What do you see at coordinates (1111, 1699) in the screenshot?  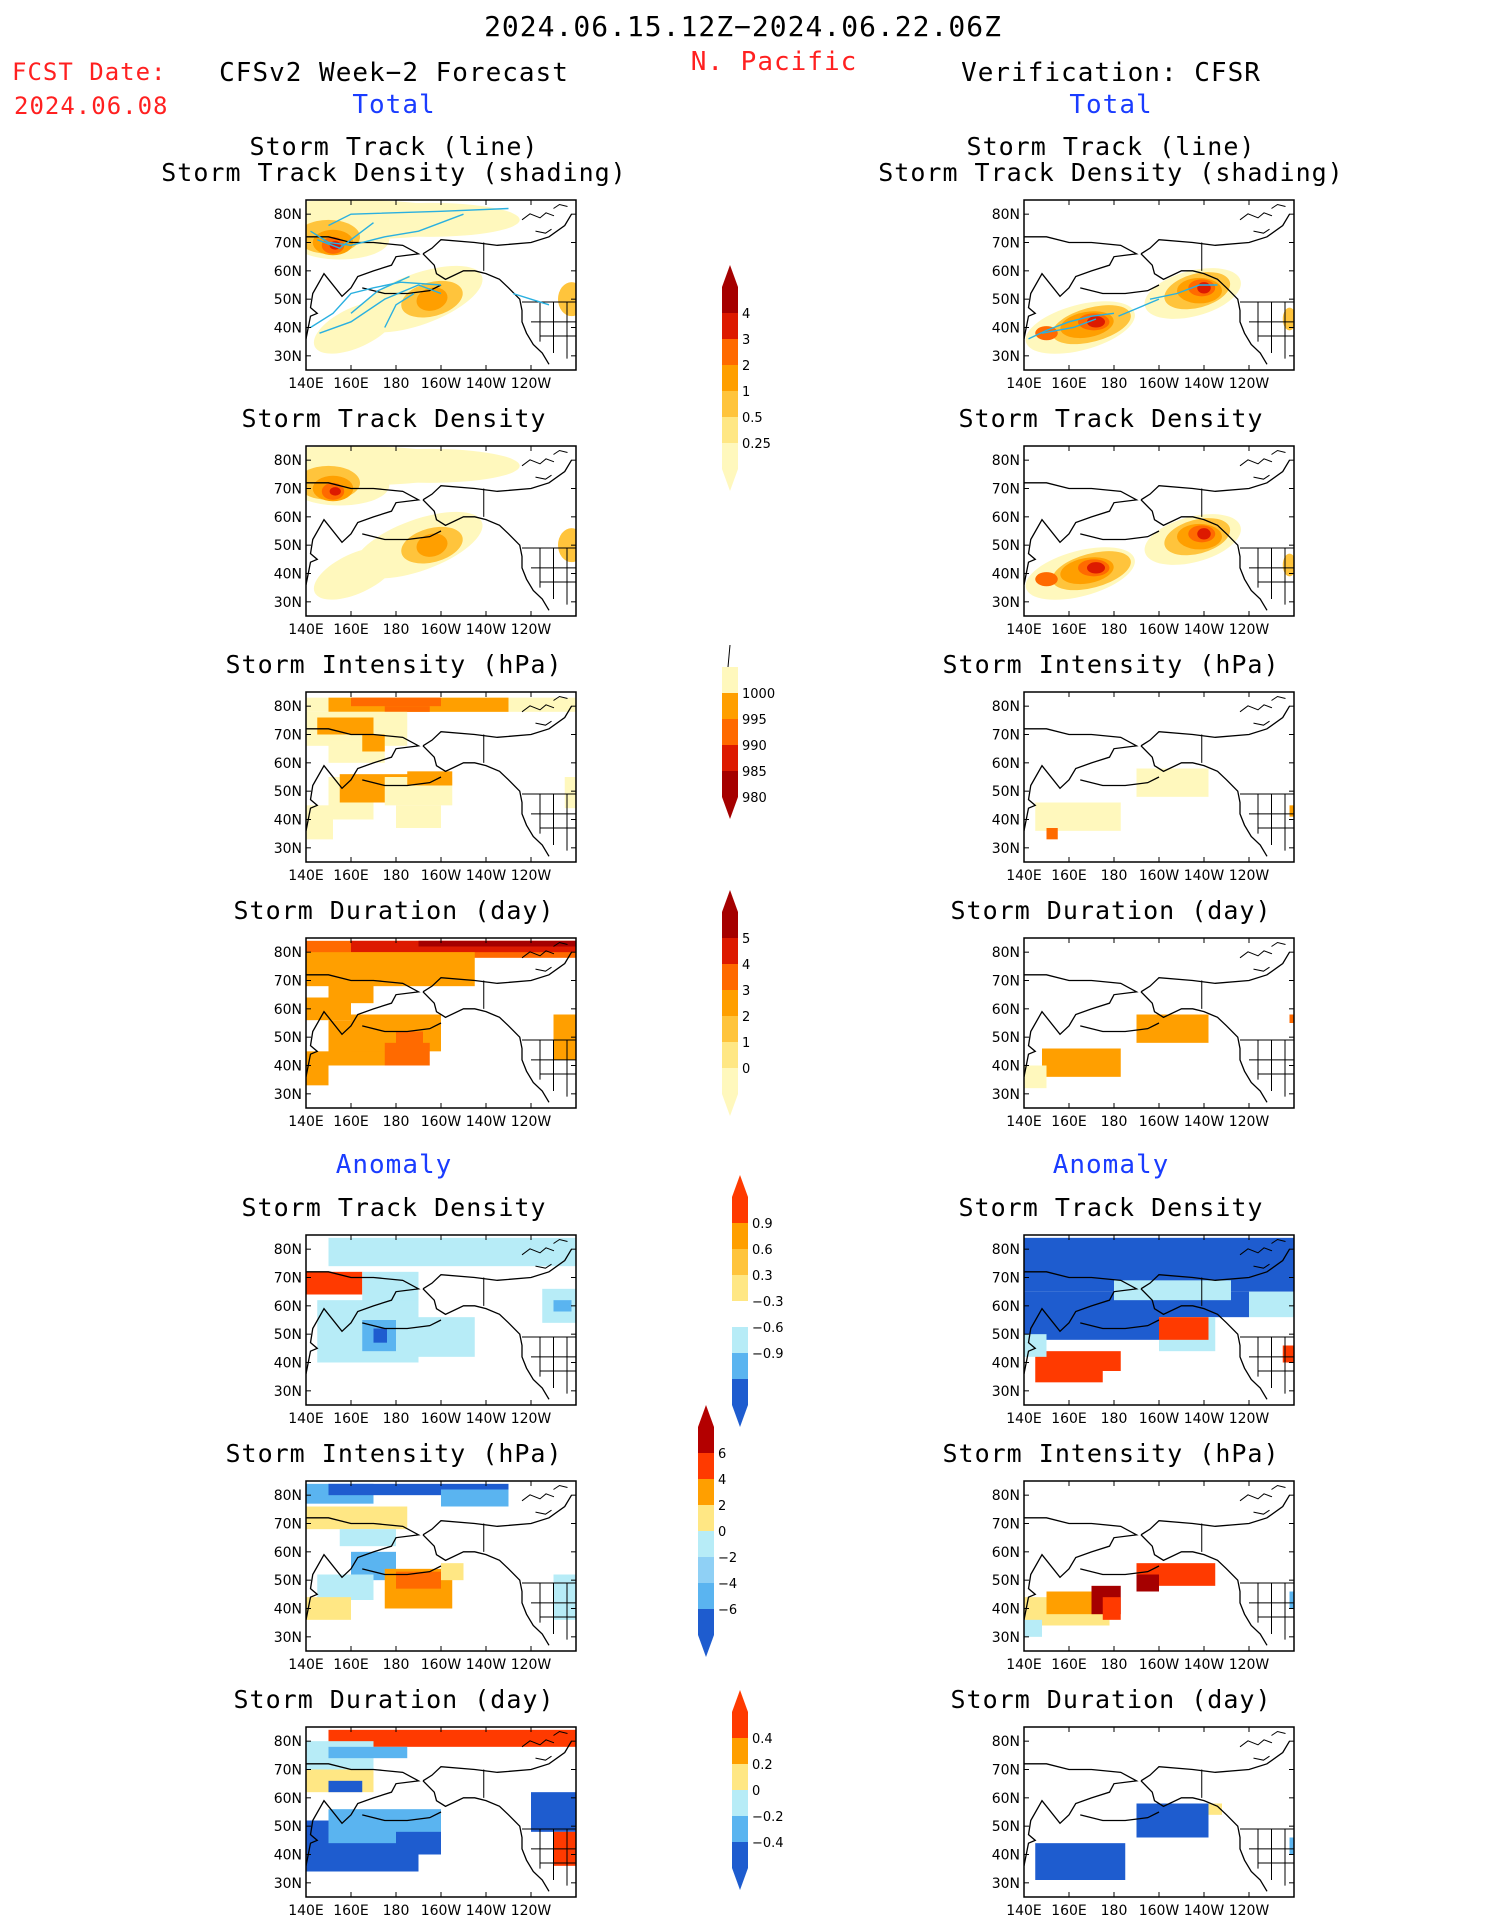 I see `title-duration-anom-verification: Storm Duration (day)` at bounding box center [1111, 1699].